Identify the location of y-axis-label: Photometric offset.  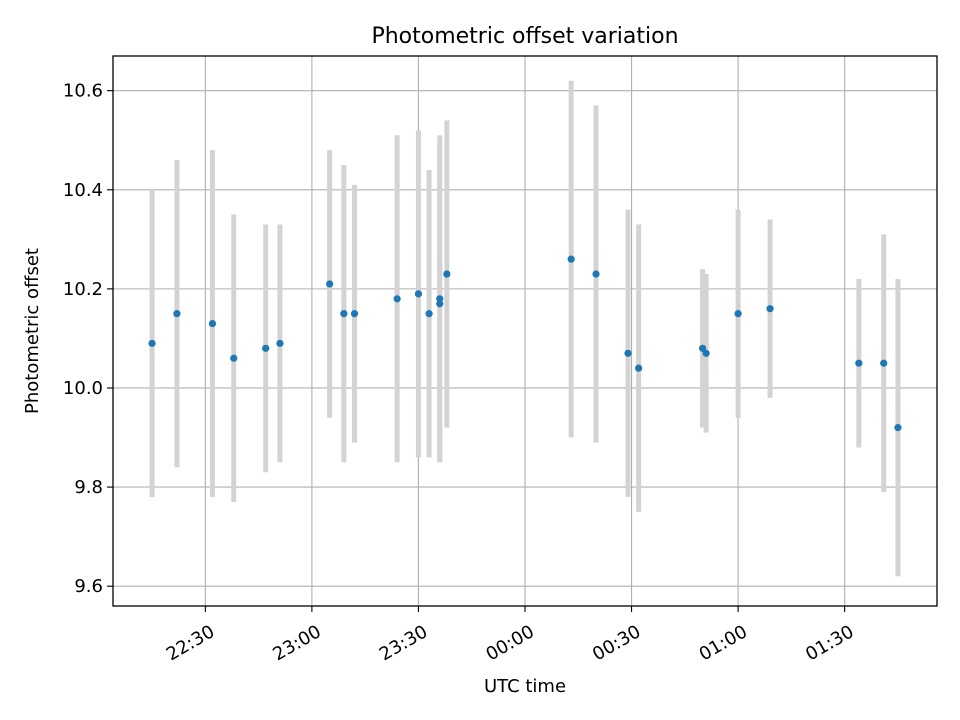
(32, 331).